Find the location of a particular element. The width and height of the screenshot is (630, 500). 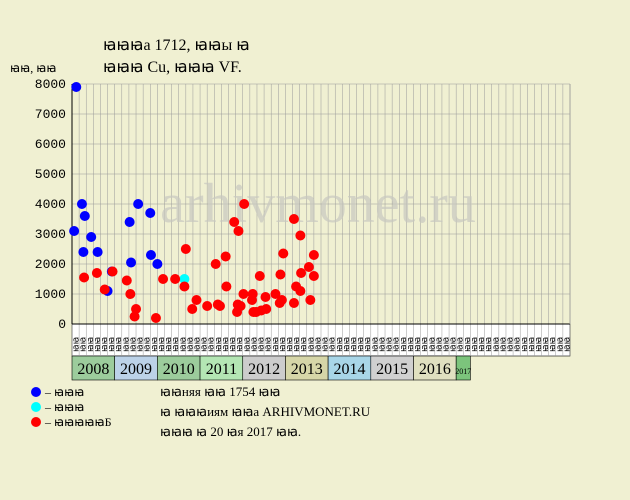

year-label-2016: 2016 is located at coordinates (435, 369).